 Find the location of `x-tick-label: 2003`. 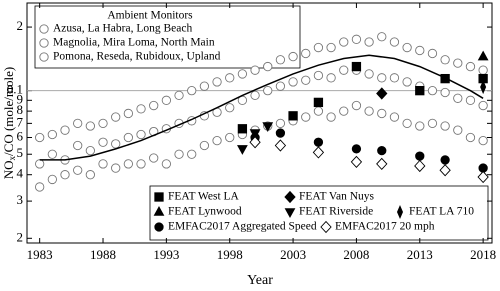

x-tick-label: 2003 is located at coordinates (293, 254).